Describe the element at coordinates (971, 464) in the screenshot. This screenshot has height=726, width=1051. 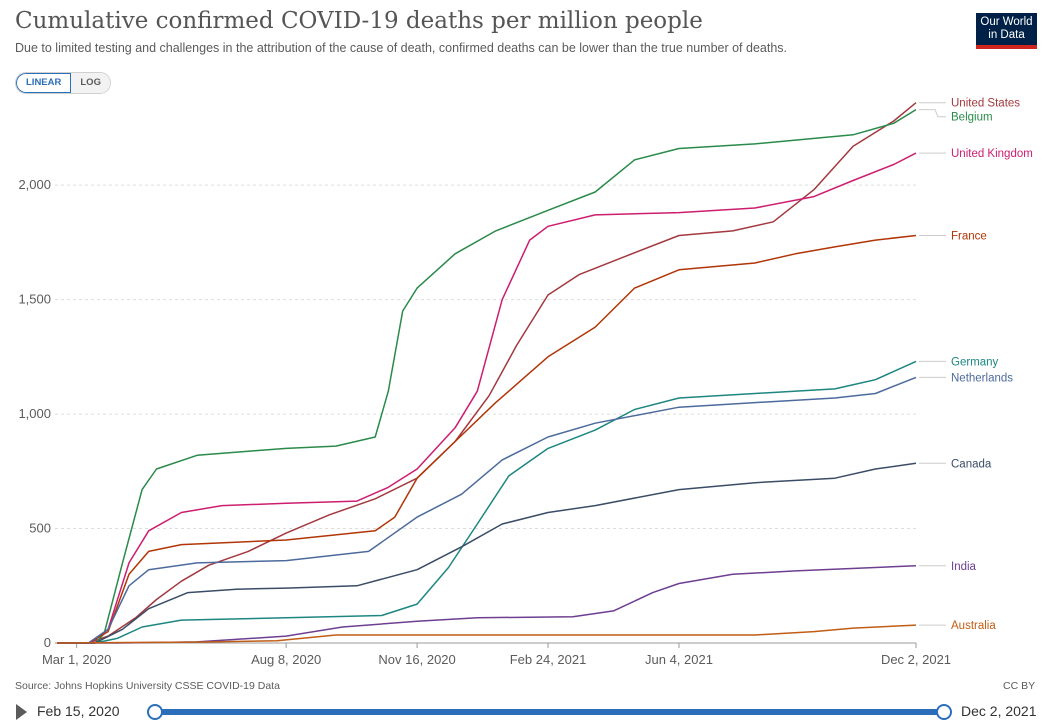
I see `legend-label-canada: Canada` at that location.